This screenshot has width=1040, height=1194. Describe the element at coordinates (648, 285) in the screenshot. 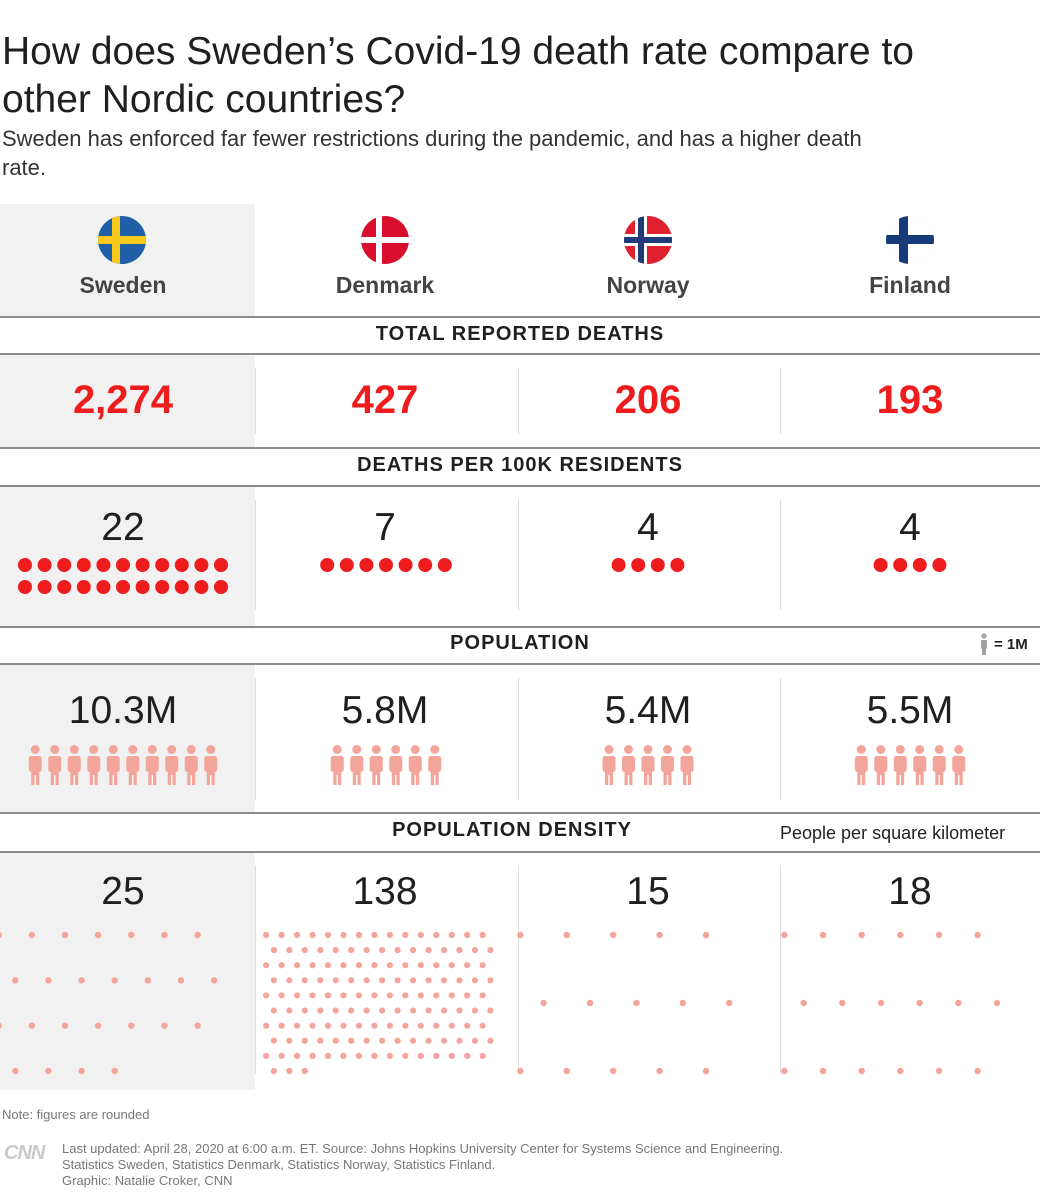

I see `country-name-norway: Norway` at that location.